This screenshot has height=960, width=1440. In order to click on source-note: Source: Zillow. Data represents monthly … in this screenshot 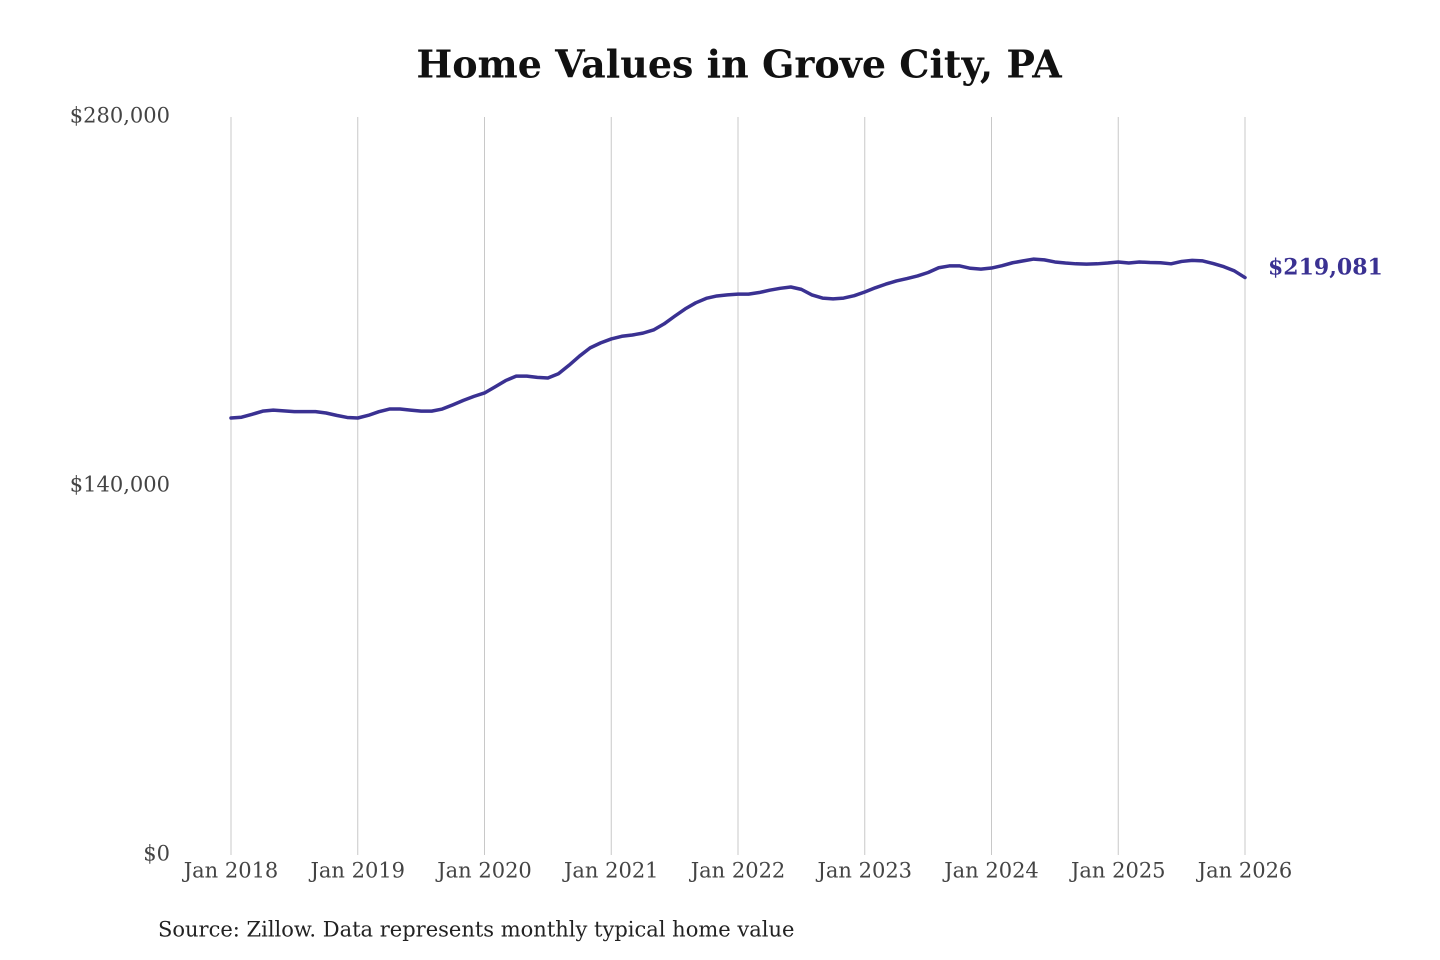, I will do `click(476, 930)`.